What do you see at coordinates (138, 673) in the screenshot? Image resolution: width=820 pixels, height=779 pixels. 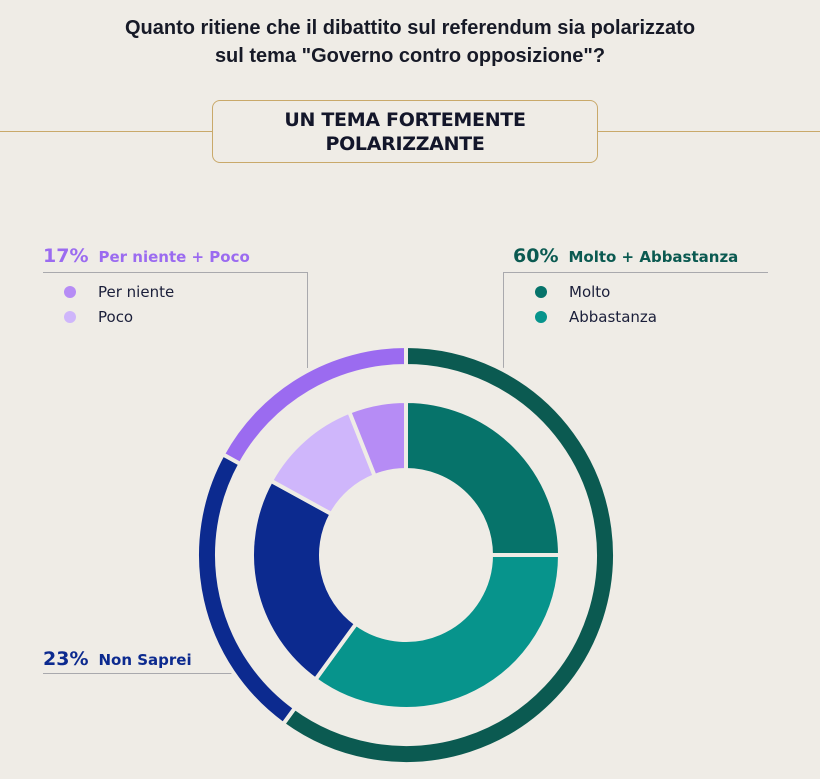 I see `group-unknown-rule` at bounding box center [138, 673].